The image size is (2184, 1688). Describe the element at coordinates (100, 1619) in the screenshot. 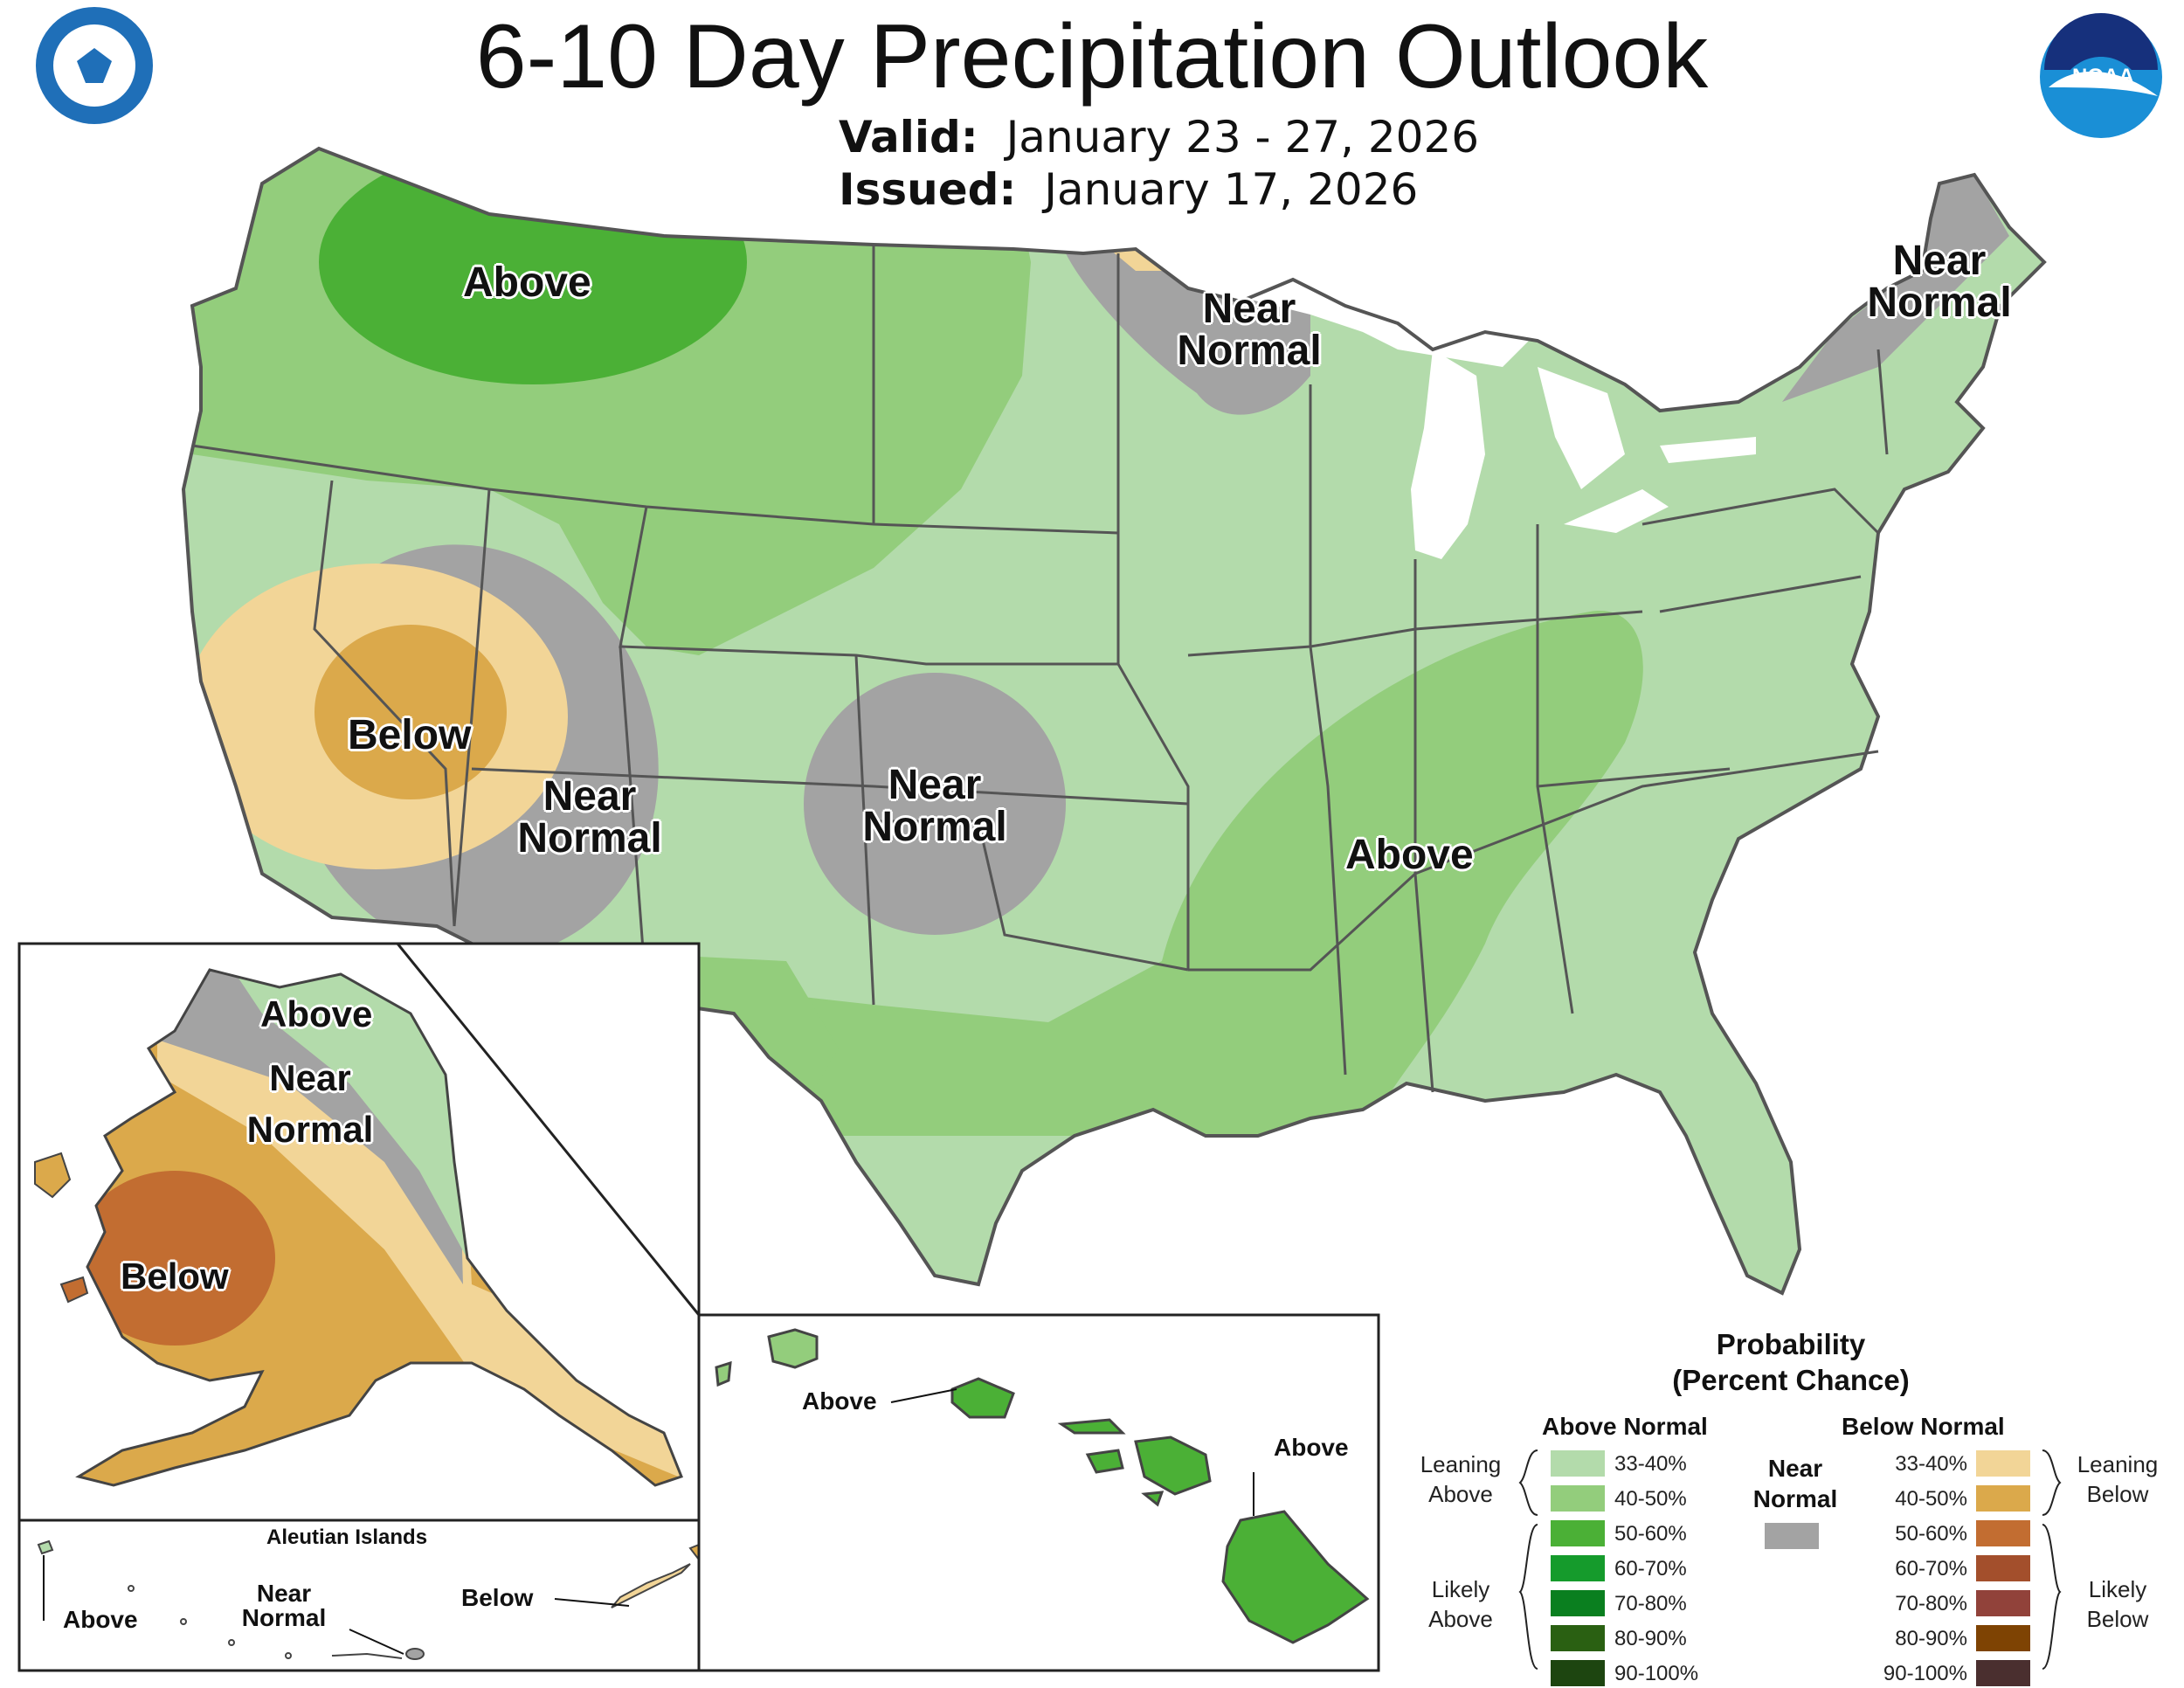

I see `label-aleutian-above: Above` at that location.